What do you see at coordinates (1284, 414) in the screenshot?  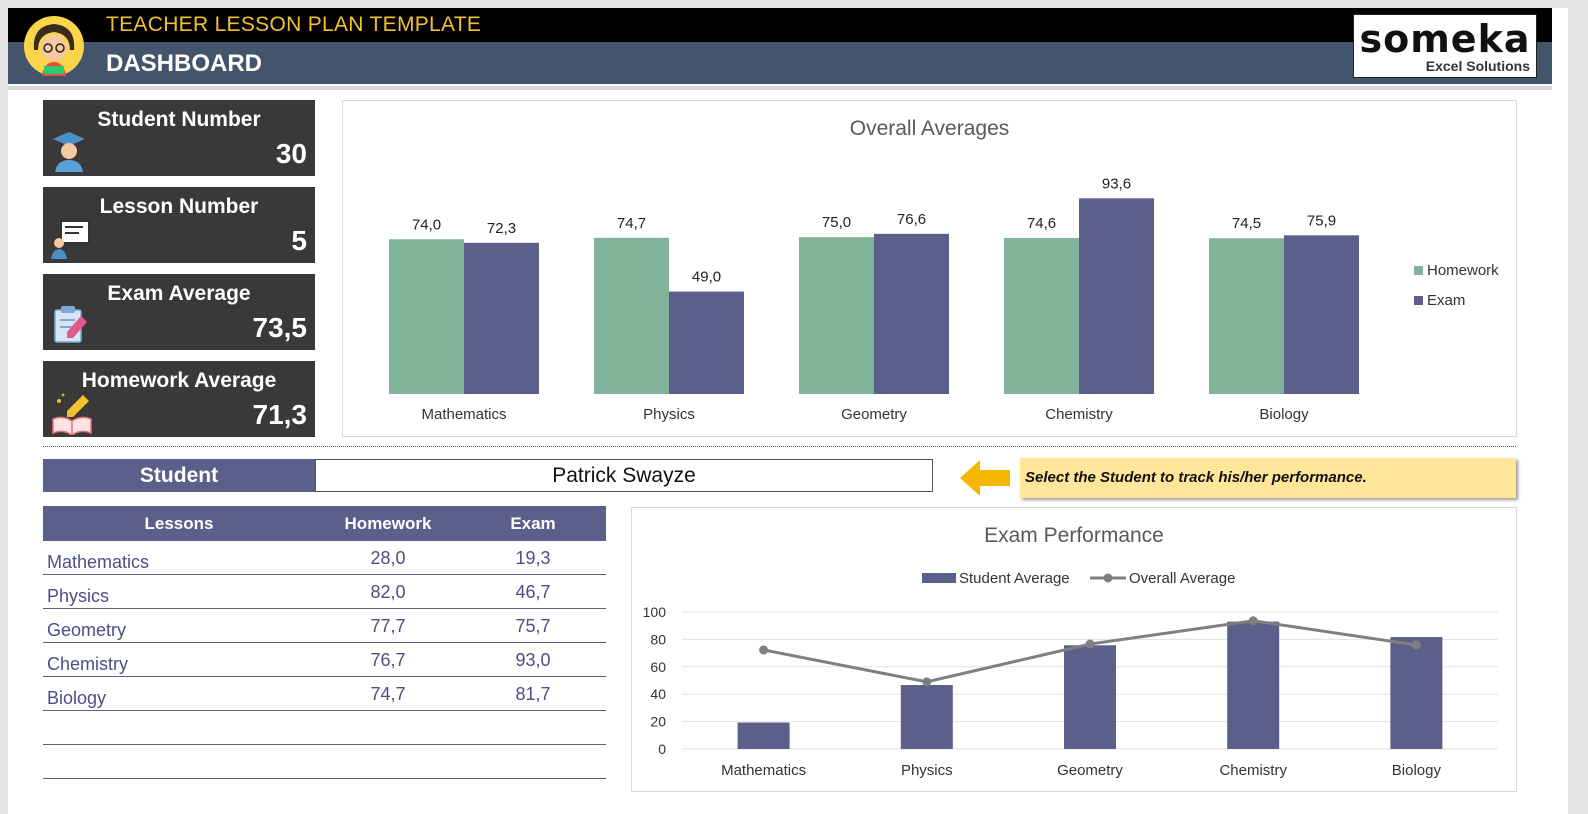 I see `x-tick-label: Biology` at bounding box center [1284, 414].